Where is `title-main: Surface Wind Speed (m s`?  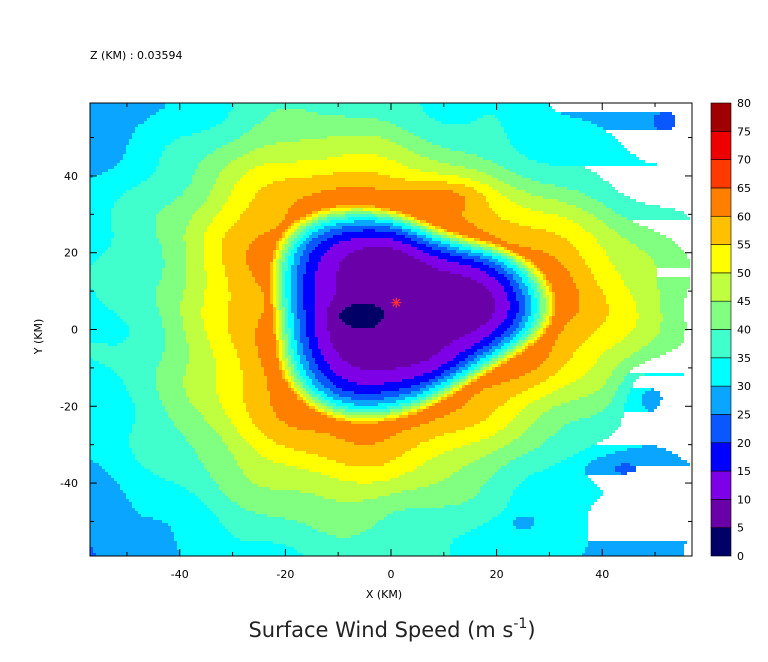 title-main: Surface Wind Speed (m s is located at coordinates (380, 630).